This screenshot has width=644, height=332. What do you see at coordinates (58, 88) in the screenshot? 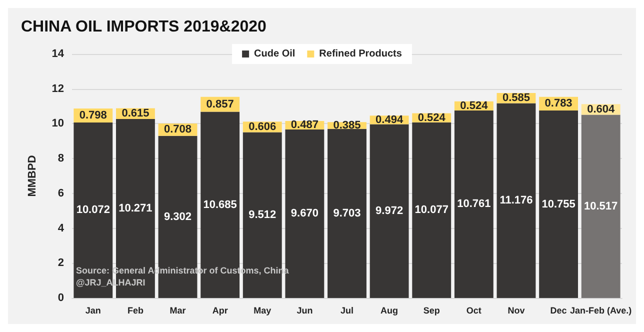
I see `y-tick-label: 12` at bounding box center [58, 88].